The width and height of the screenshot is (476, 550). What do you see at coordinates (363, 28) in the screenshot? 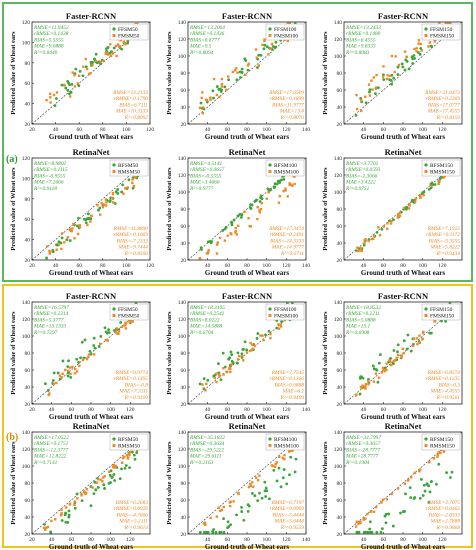
I see `stat-green: RMSE=13.2433` at bounding box center [363, 28].